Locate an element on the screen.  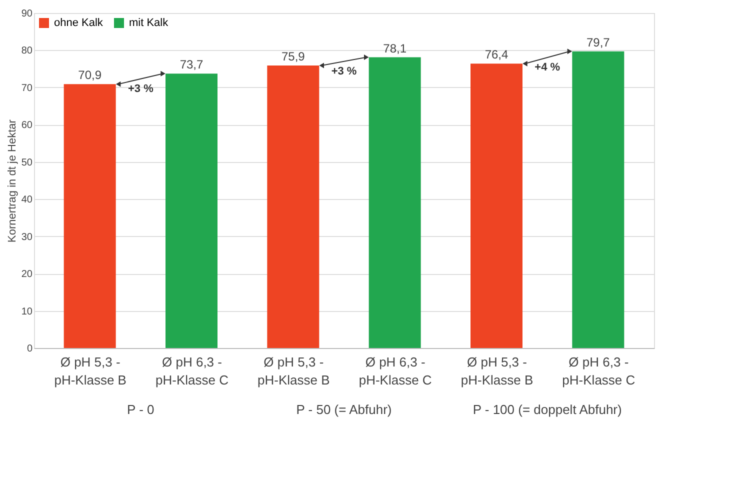
data-label: 76,4 is located at coordinates (496, 55).